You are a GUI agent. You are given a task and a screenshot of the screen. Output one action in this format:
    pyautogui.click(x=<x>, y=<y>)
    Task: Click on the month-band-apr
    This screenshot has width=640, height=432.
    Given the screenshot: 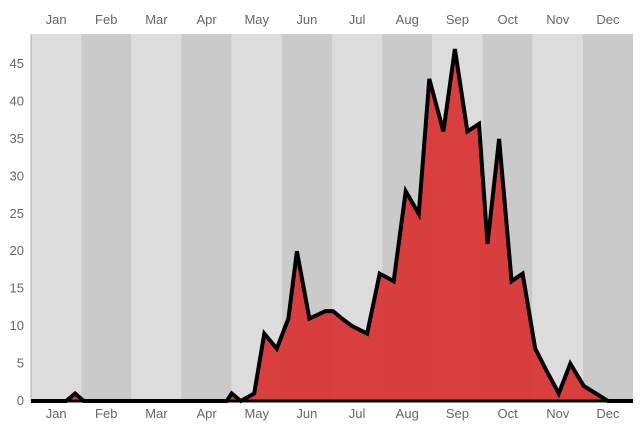 What is the action you would take?
    pyautogui.click(x=206, y=217)
    